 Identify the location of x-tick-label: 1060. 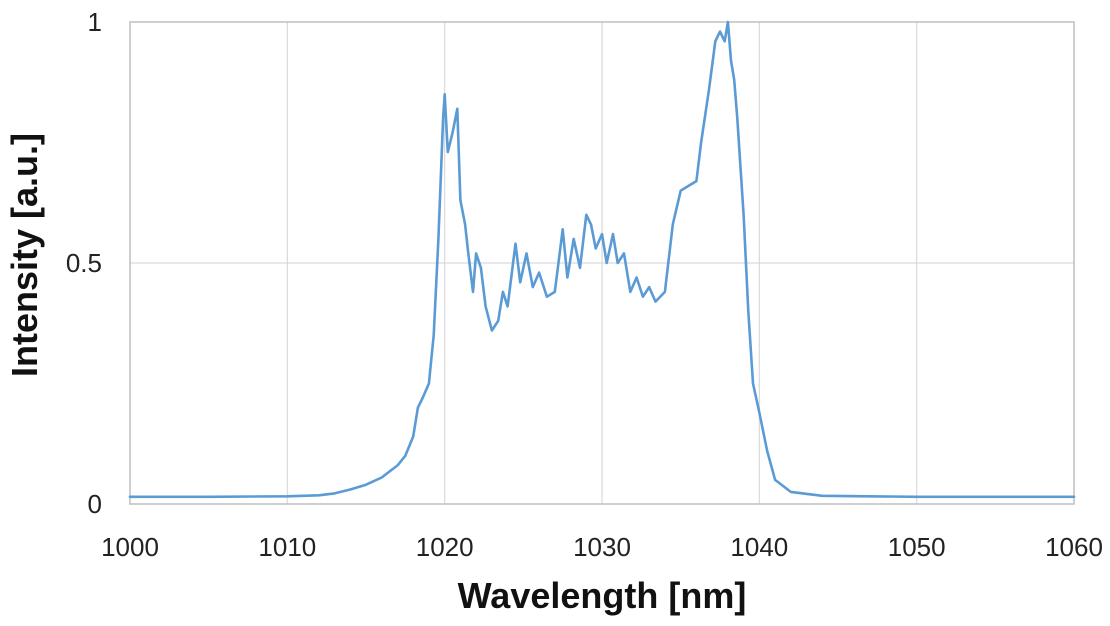
(1074, 547).